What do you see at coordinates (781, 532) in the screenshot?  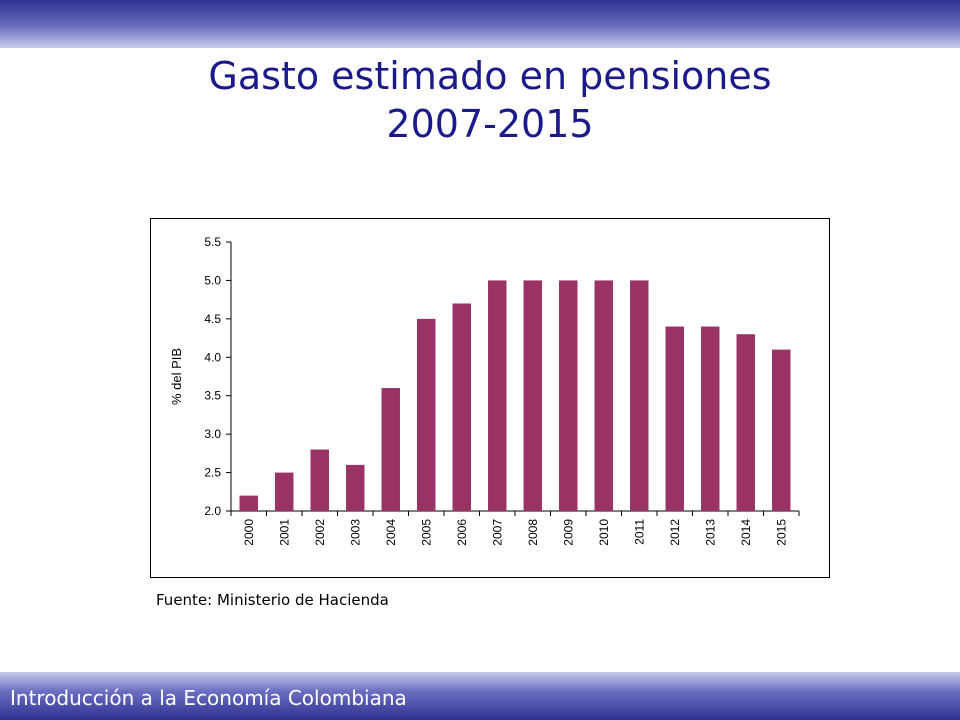 I see `x-tick-label: 2015` at bounding box center [781, 532].